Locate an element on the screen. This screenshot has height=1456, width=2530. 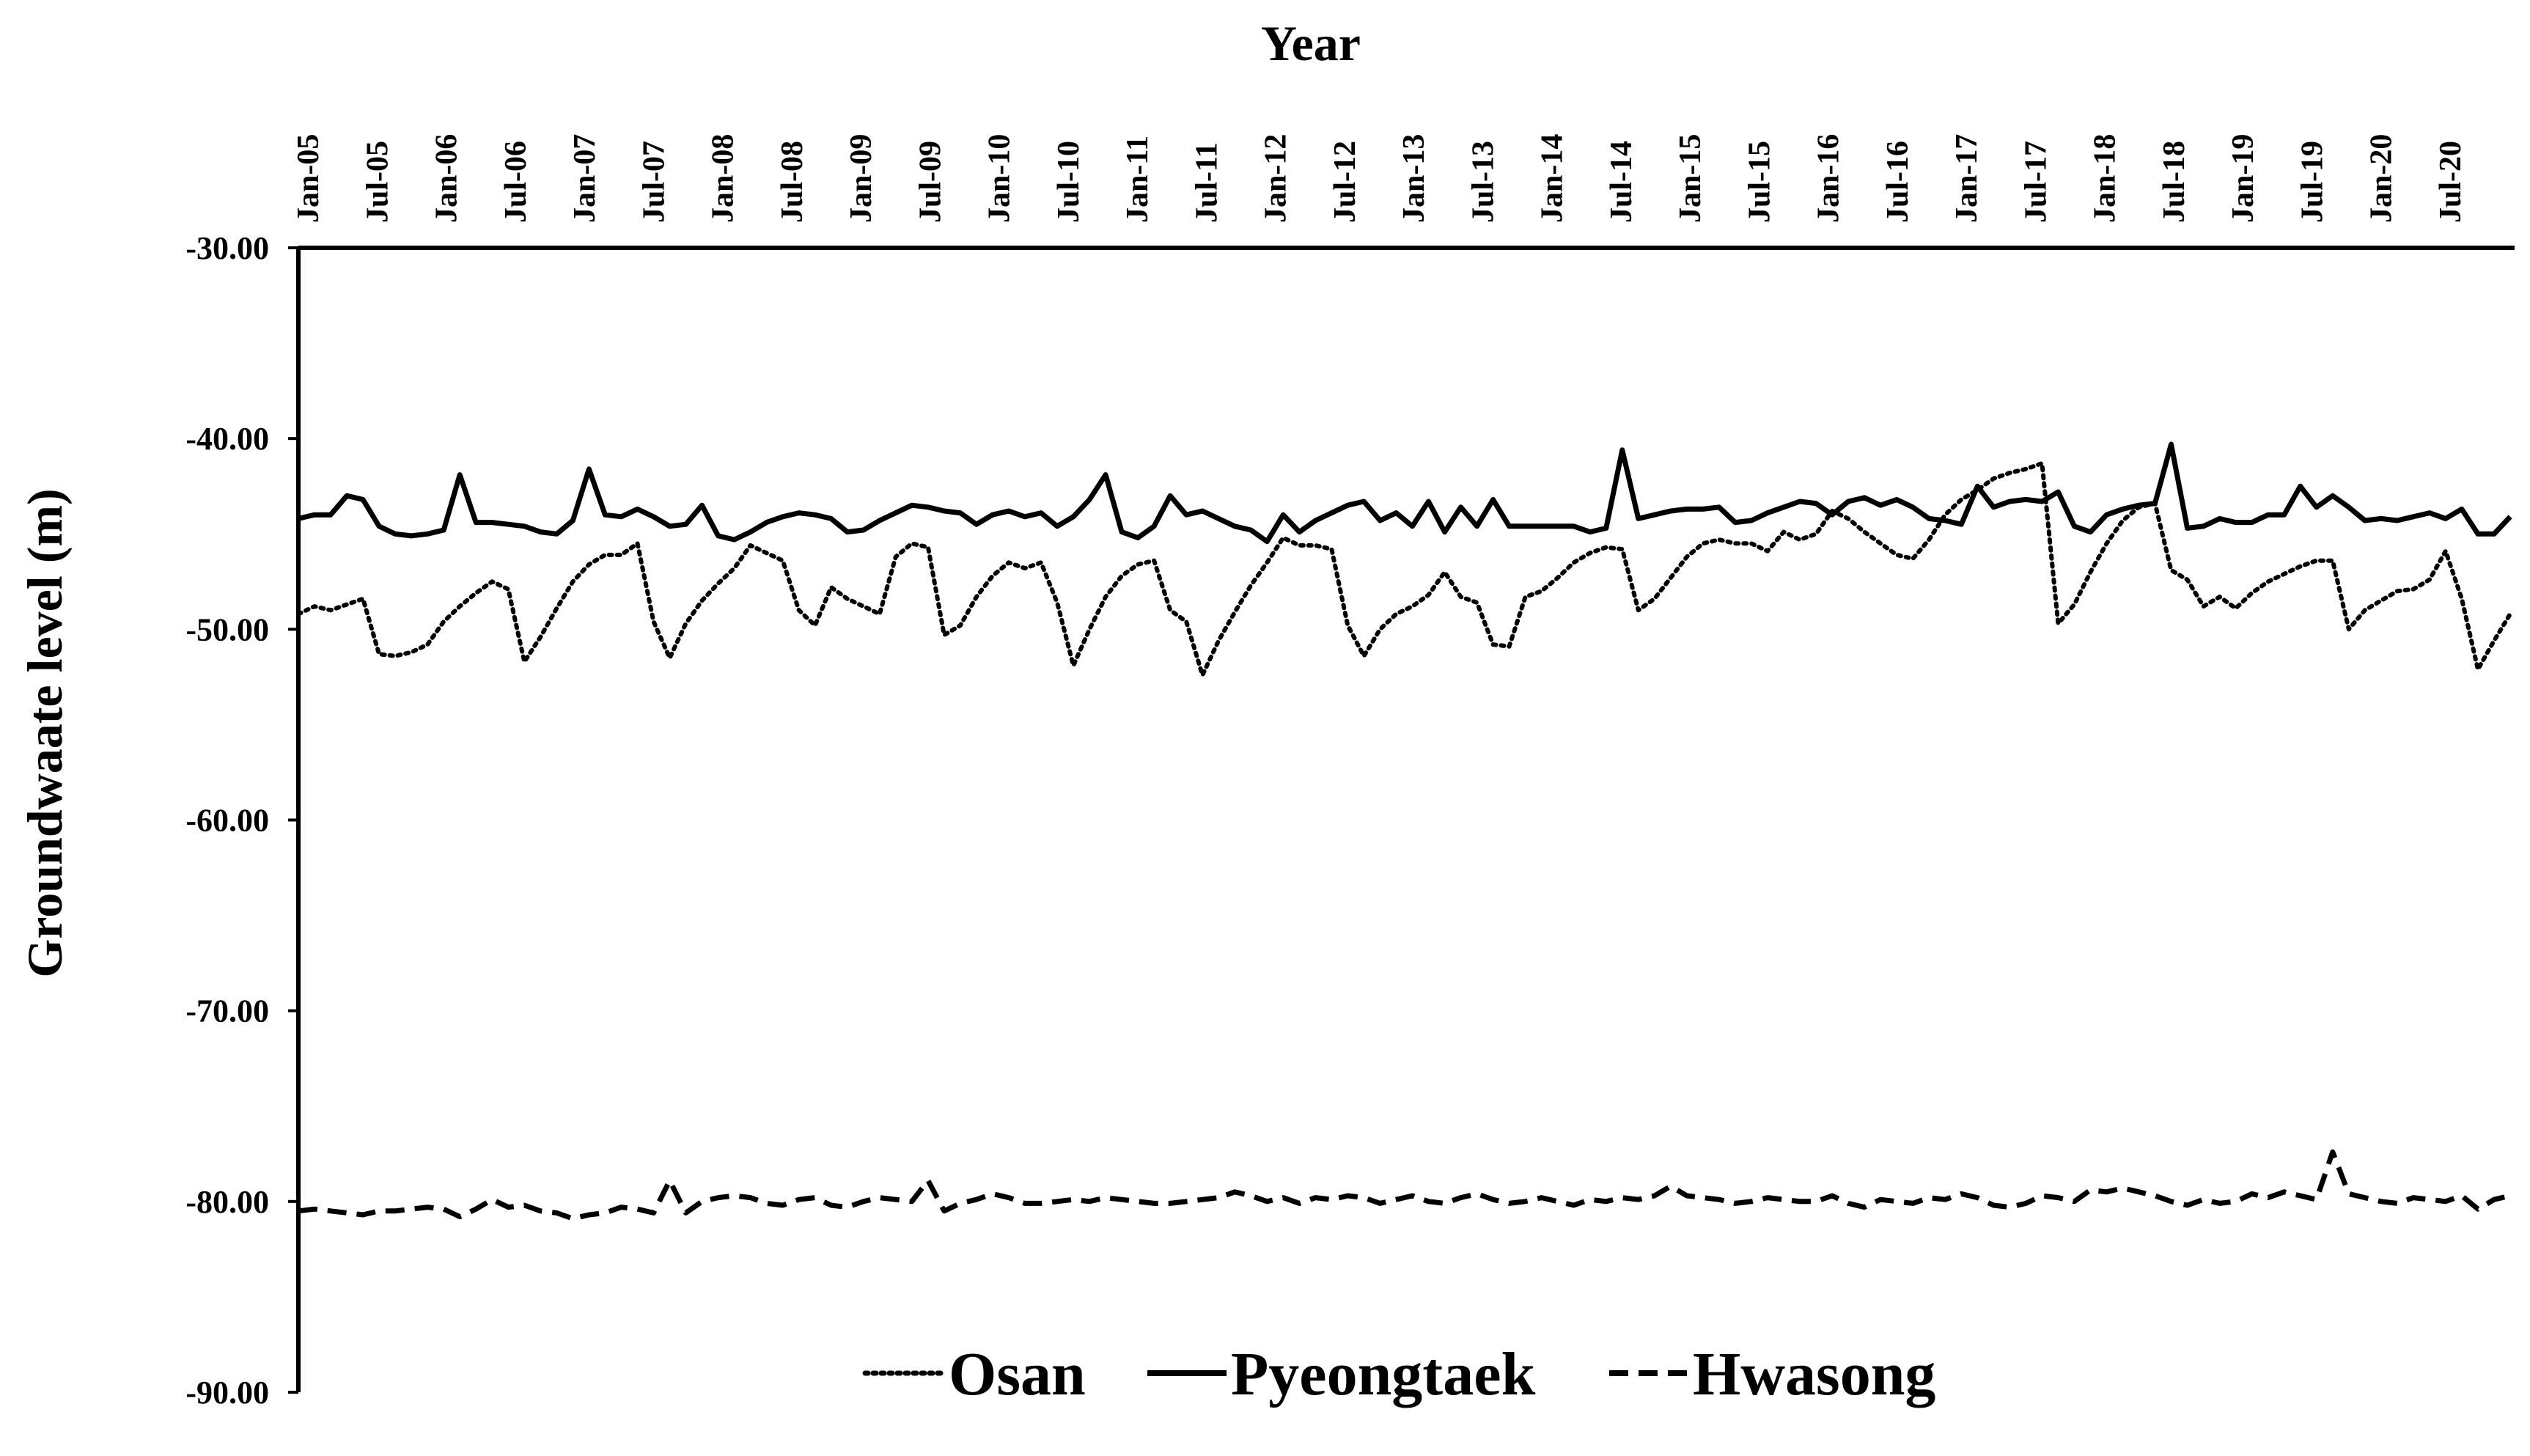
x-tick-label: Jan-17 is located at coordinates (1967, 178).